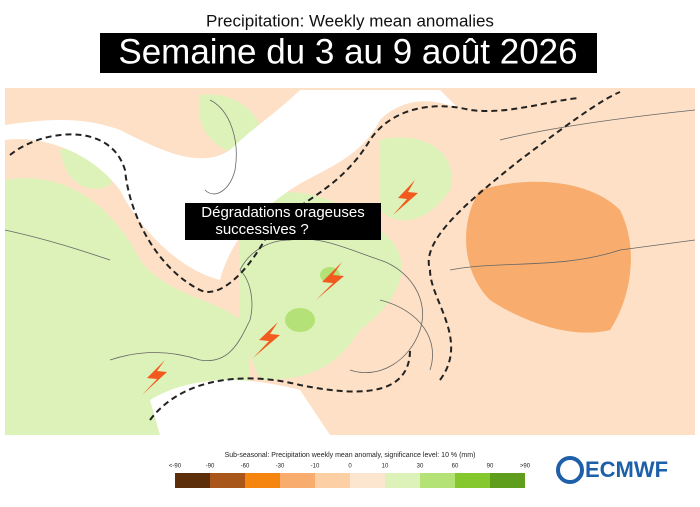 Image resolution: width=700 pixels, height=507 pixels. I want to click on dry-area, so click(548, 257).